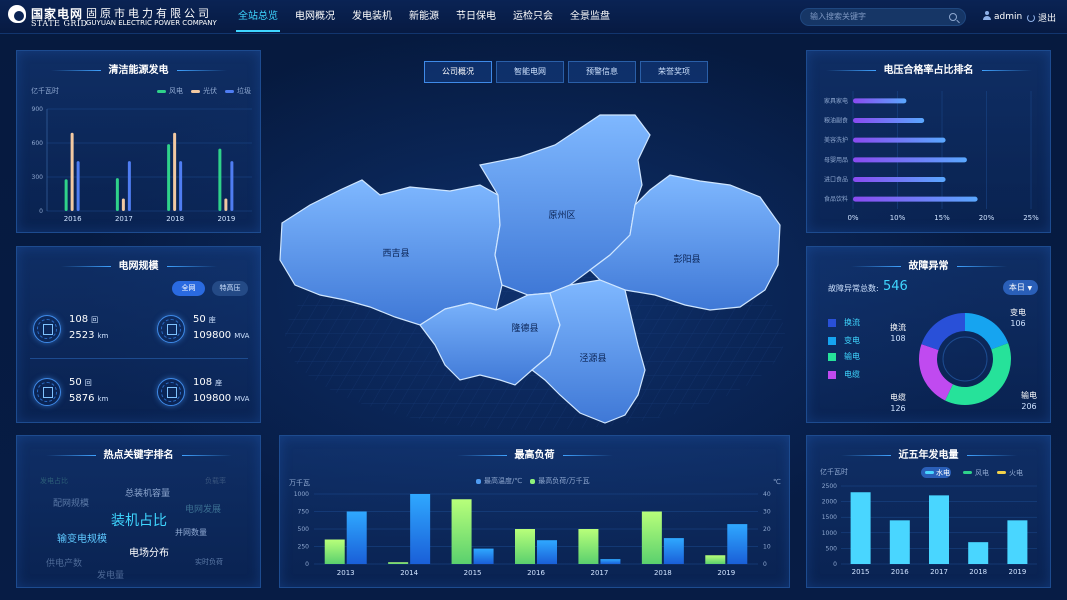 This screenshot has height=600, width=1067. Describe the element at coordinates (148, 494) in the screenshot. I see `keyword-item: 总装机容量` at that location.